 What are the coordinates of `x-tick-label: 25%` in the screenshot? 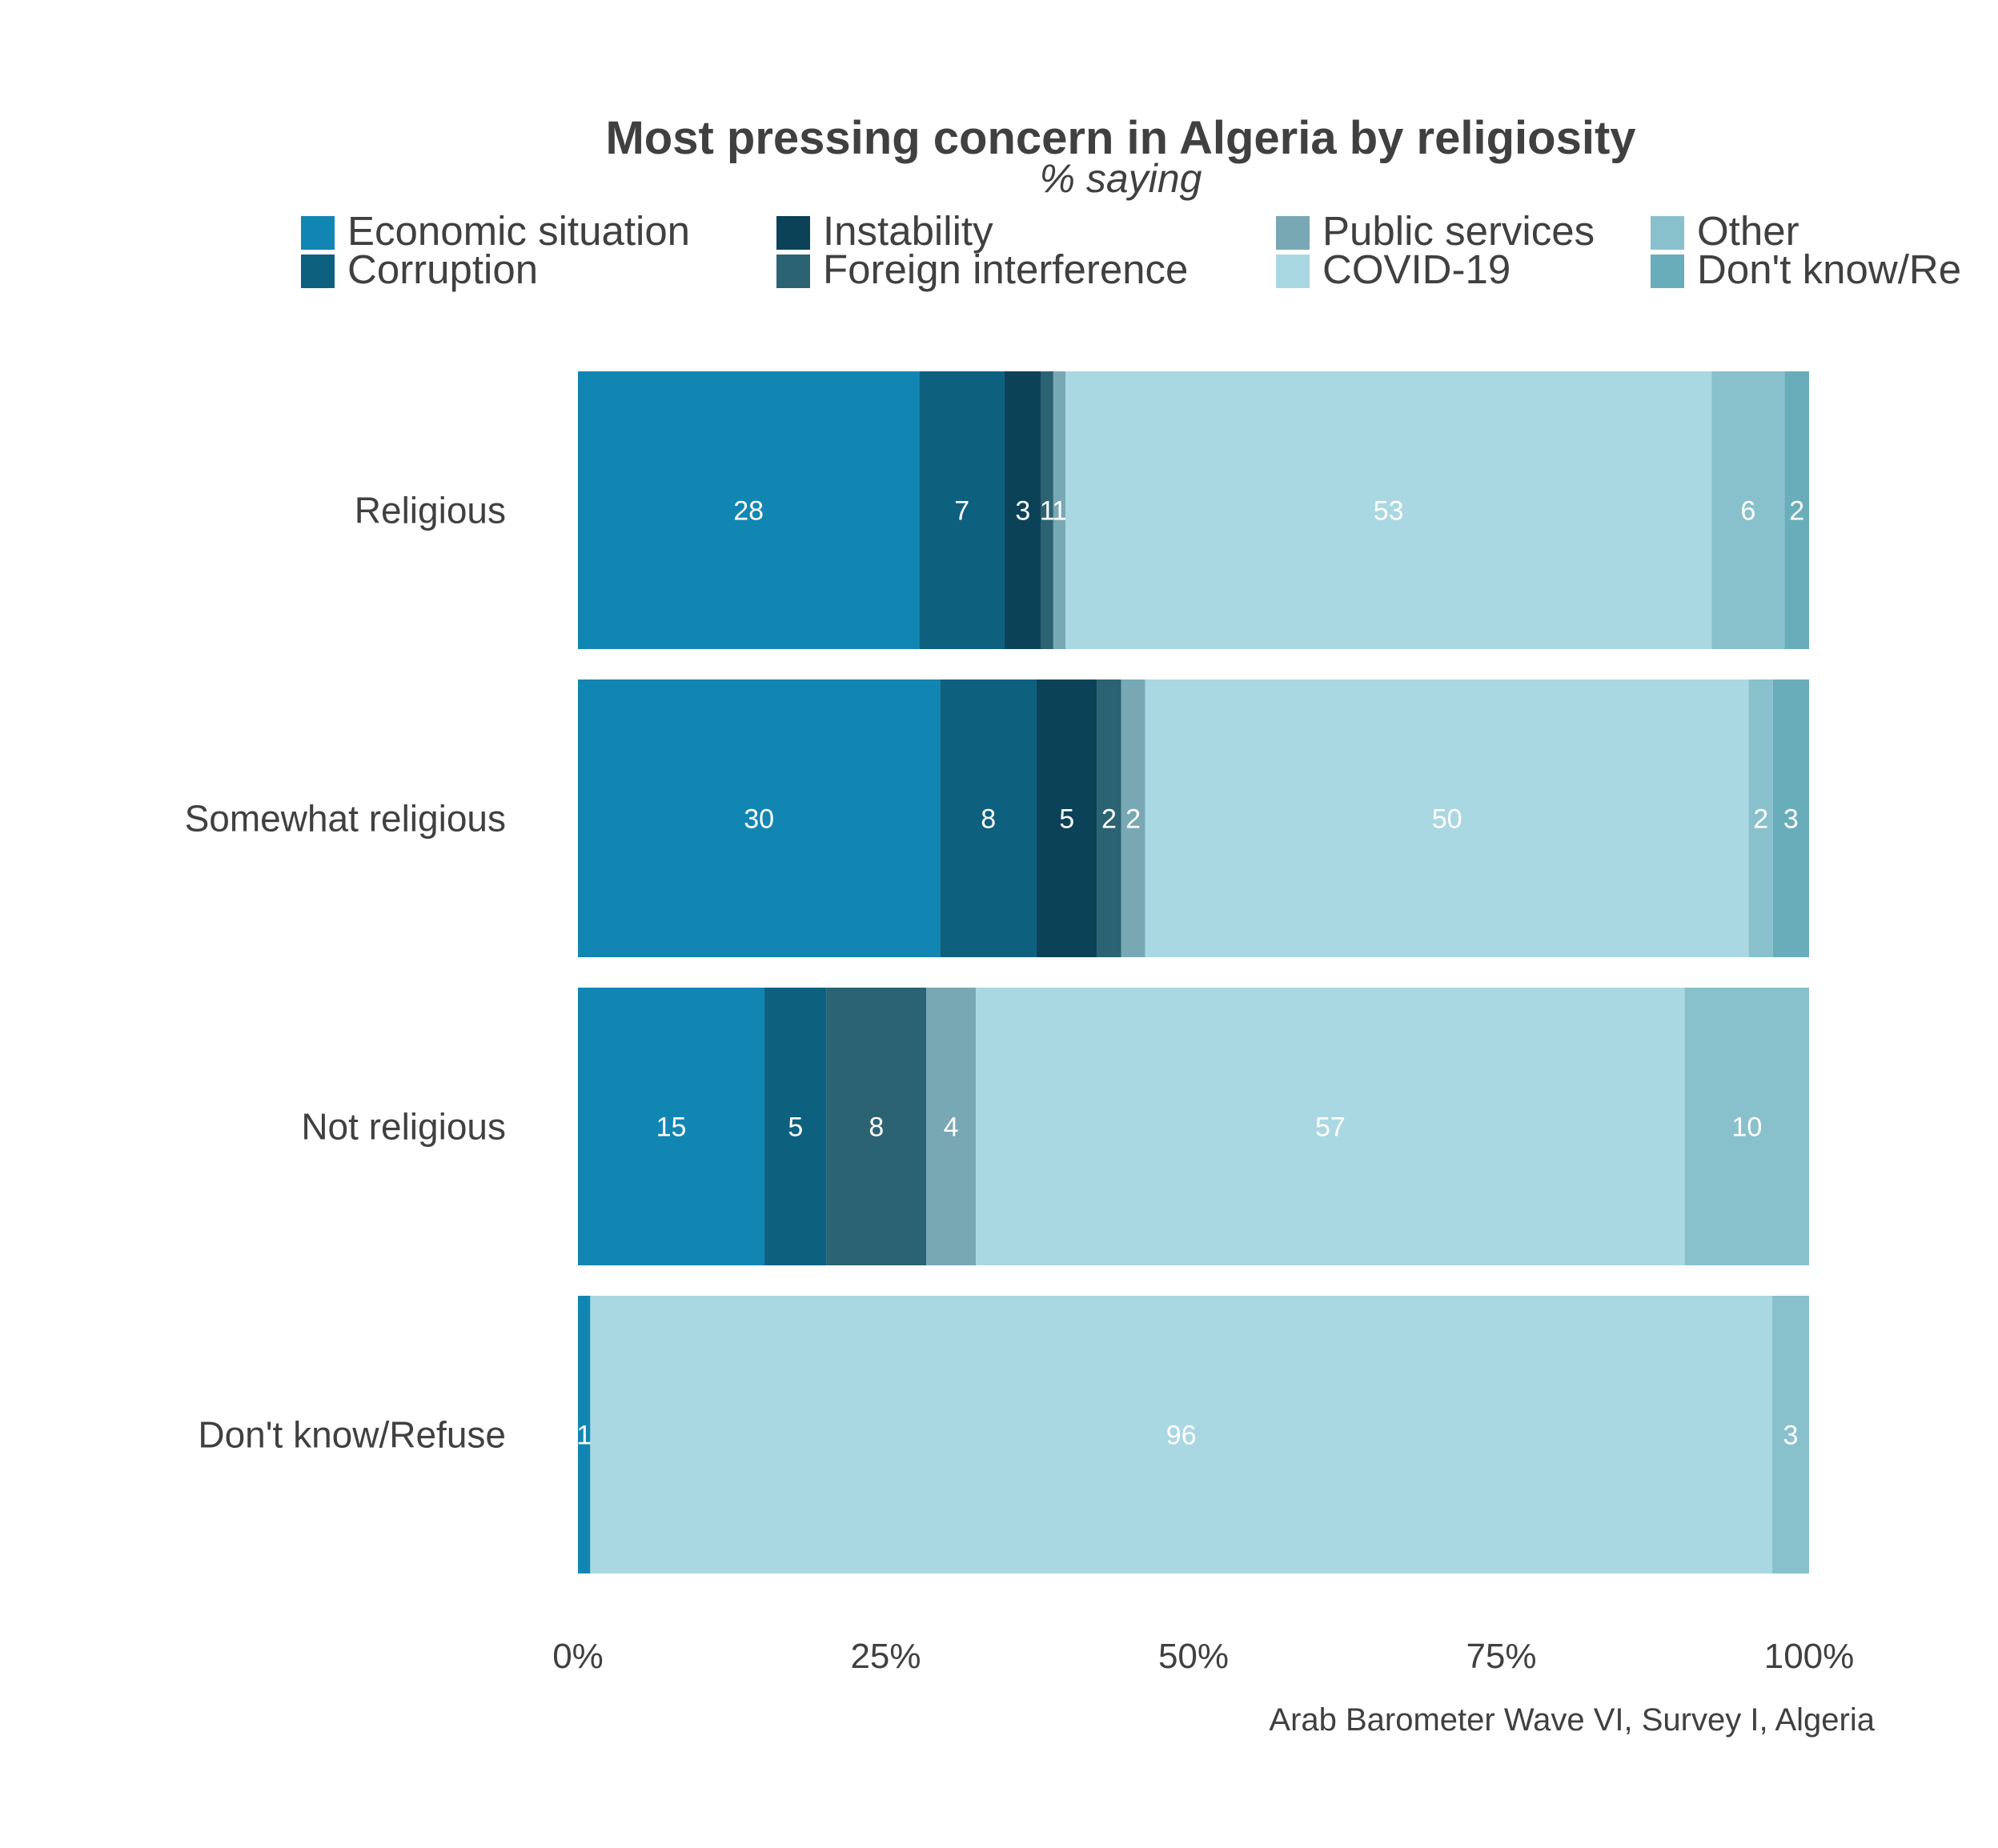 It's located at (886, 1656).